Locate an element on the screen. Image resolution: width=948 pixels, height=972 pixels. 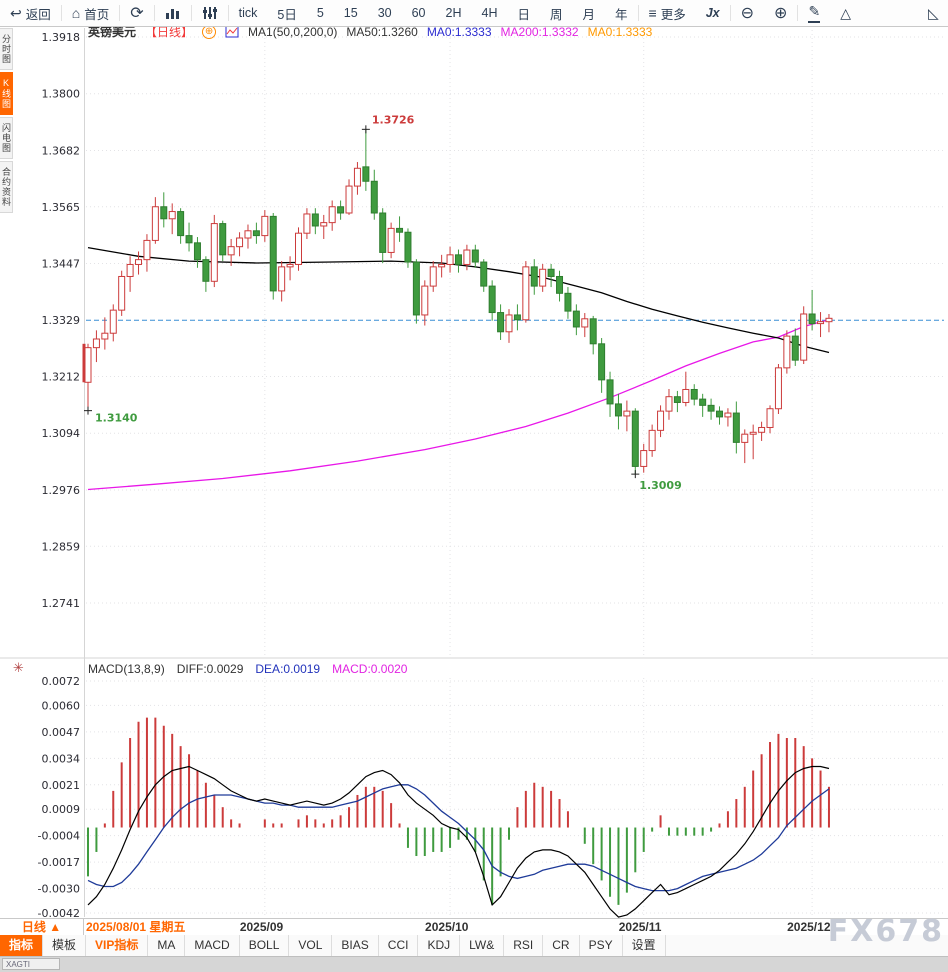
ma0-value-2: MA0:1.3333 is located at coordinates (620, 31).